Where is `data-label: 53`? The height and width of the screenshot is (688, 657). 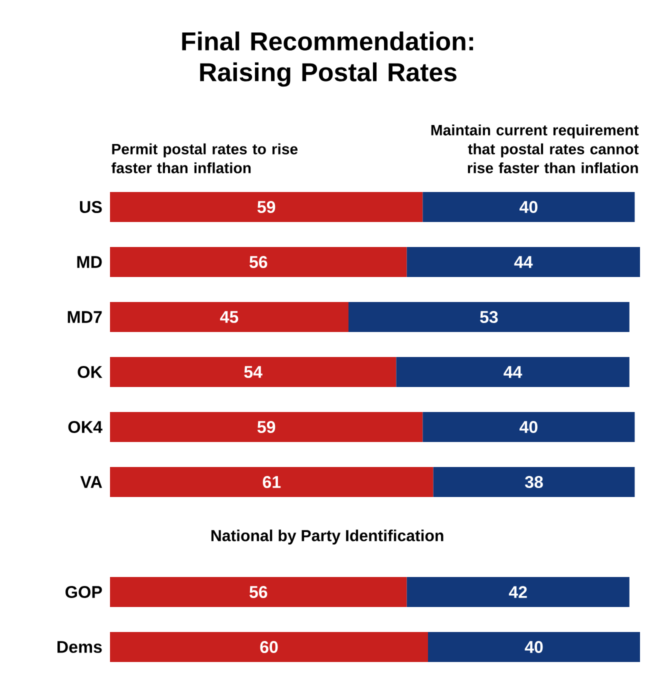 data-label: 53 is located at coordinates (489, 317).